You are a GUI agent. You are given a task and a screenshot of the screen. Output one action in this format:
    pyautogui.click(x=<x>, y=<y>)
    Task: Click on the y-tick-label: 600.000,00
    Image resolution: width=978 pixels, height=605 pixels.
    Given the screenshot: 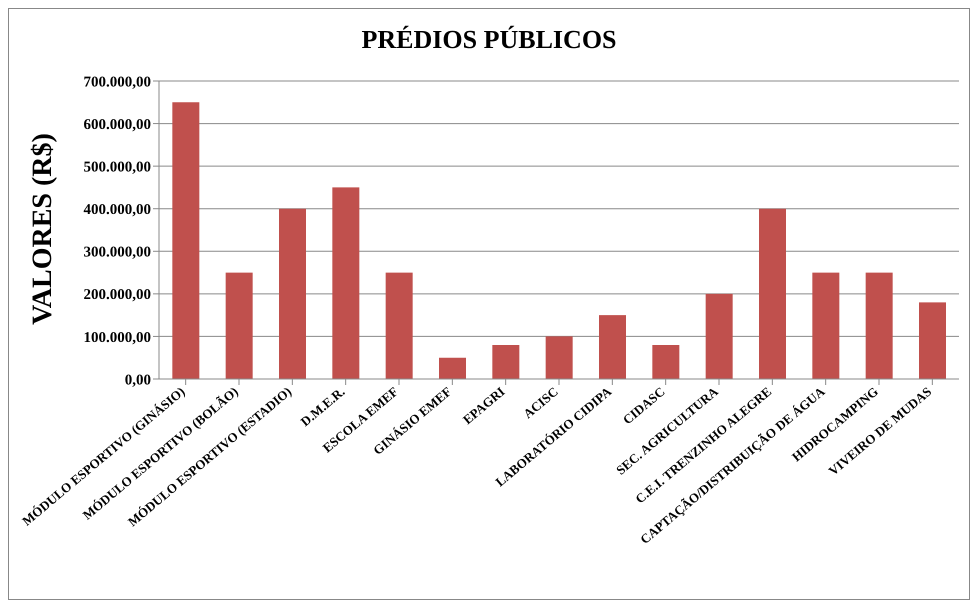 What is the action you would take?
    pyautogui.click(x=117, y=124)
    